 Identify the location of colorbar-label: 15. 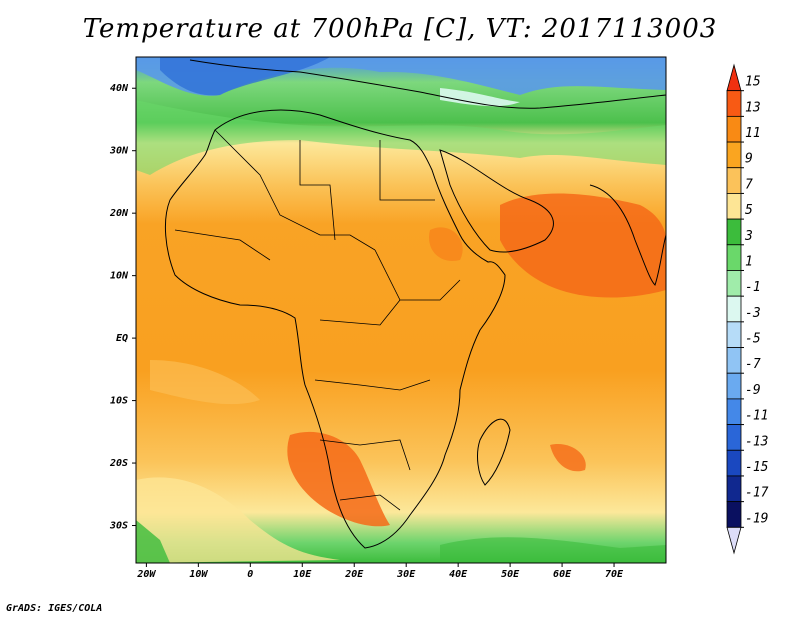
(753, 82).